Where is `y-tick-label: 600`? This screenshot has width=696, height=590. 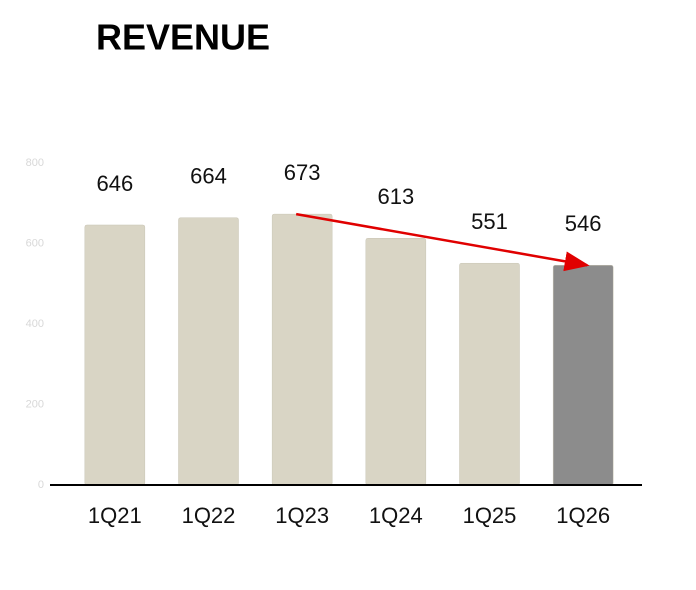
y-tick-label: 600 is located at coordinates (35, 243).